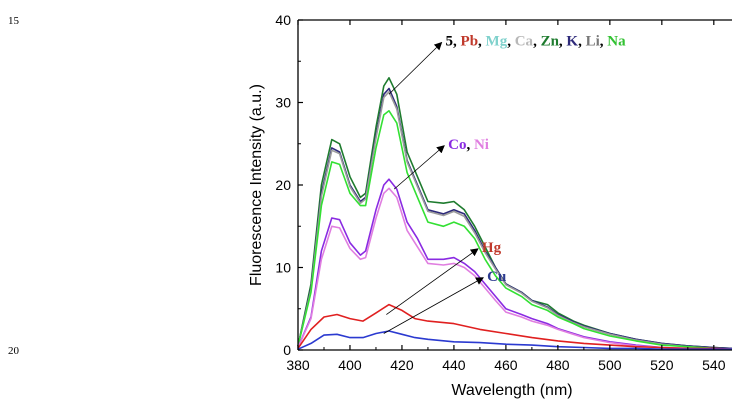 This screenshot has width=732, height=402. What do you see at coordinates (593, 42) in the screenshot?
I see `annotation-part: Li` at bounding box center [593, 42].